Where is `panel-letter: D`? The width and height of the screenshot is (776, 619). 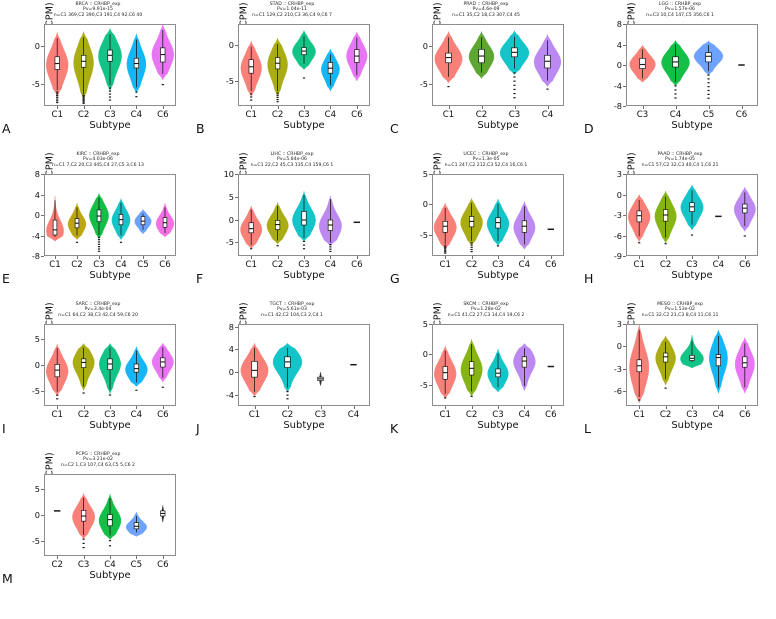 panel-letter: D is located at coordinates (589, 128).